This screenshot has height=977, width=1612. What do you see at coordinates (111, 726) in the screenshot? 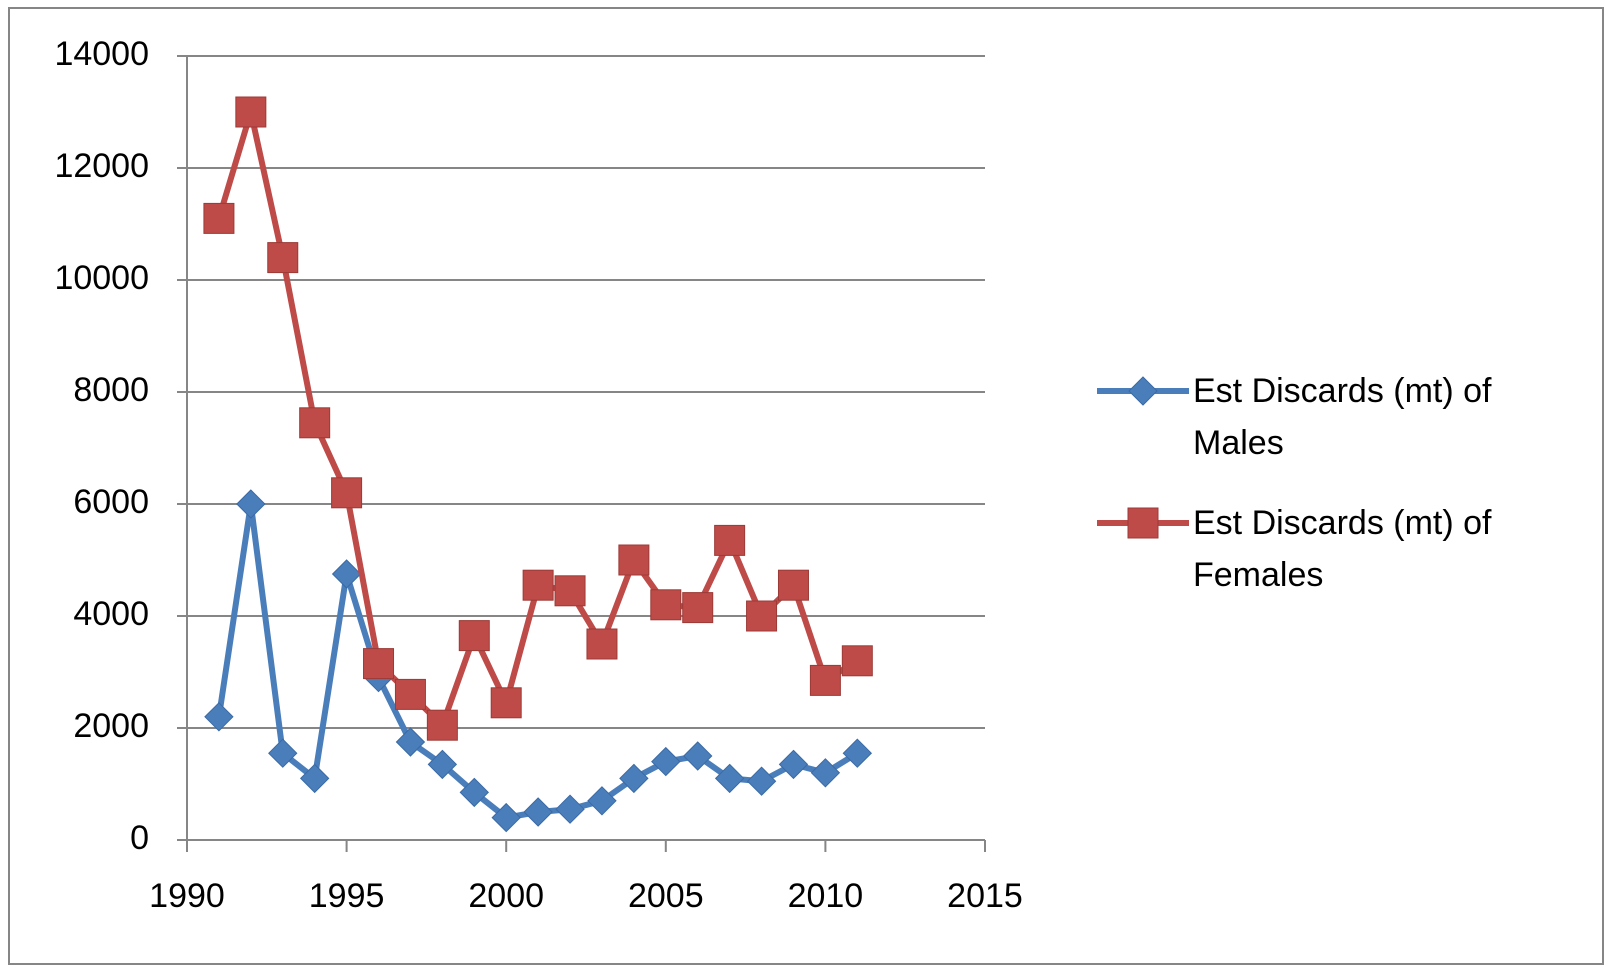
I see `y-tick-label: 2000` at bounding box center [111, 726].